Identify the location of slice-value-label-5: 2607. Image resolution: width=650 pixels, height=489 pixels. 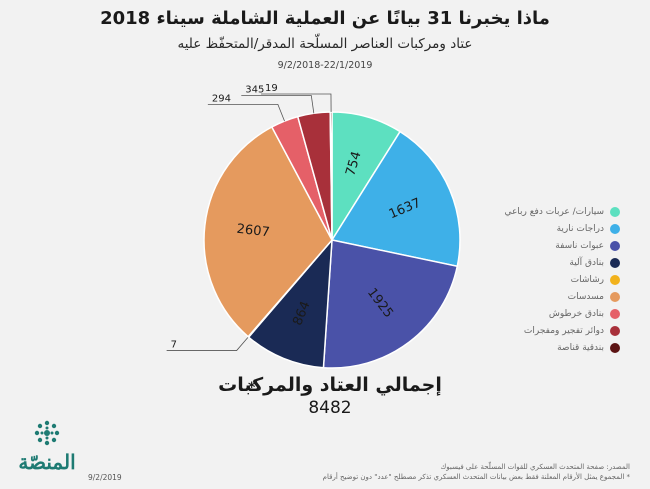
(253, 231).